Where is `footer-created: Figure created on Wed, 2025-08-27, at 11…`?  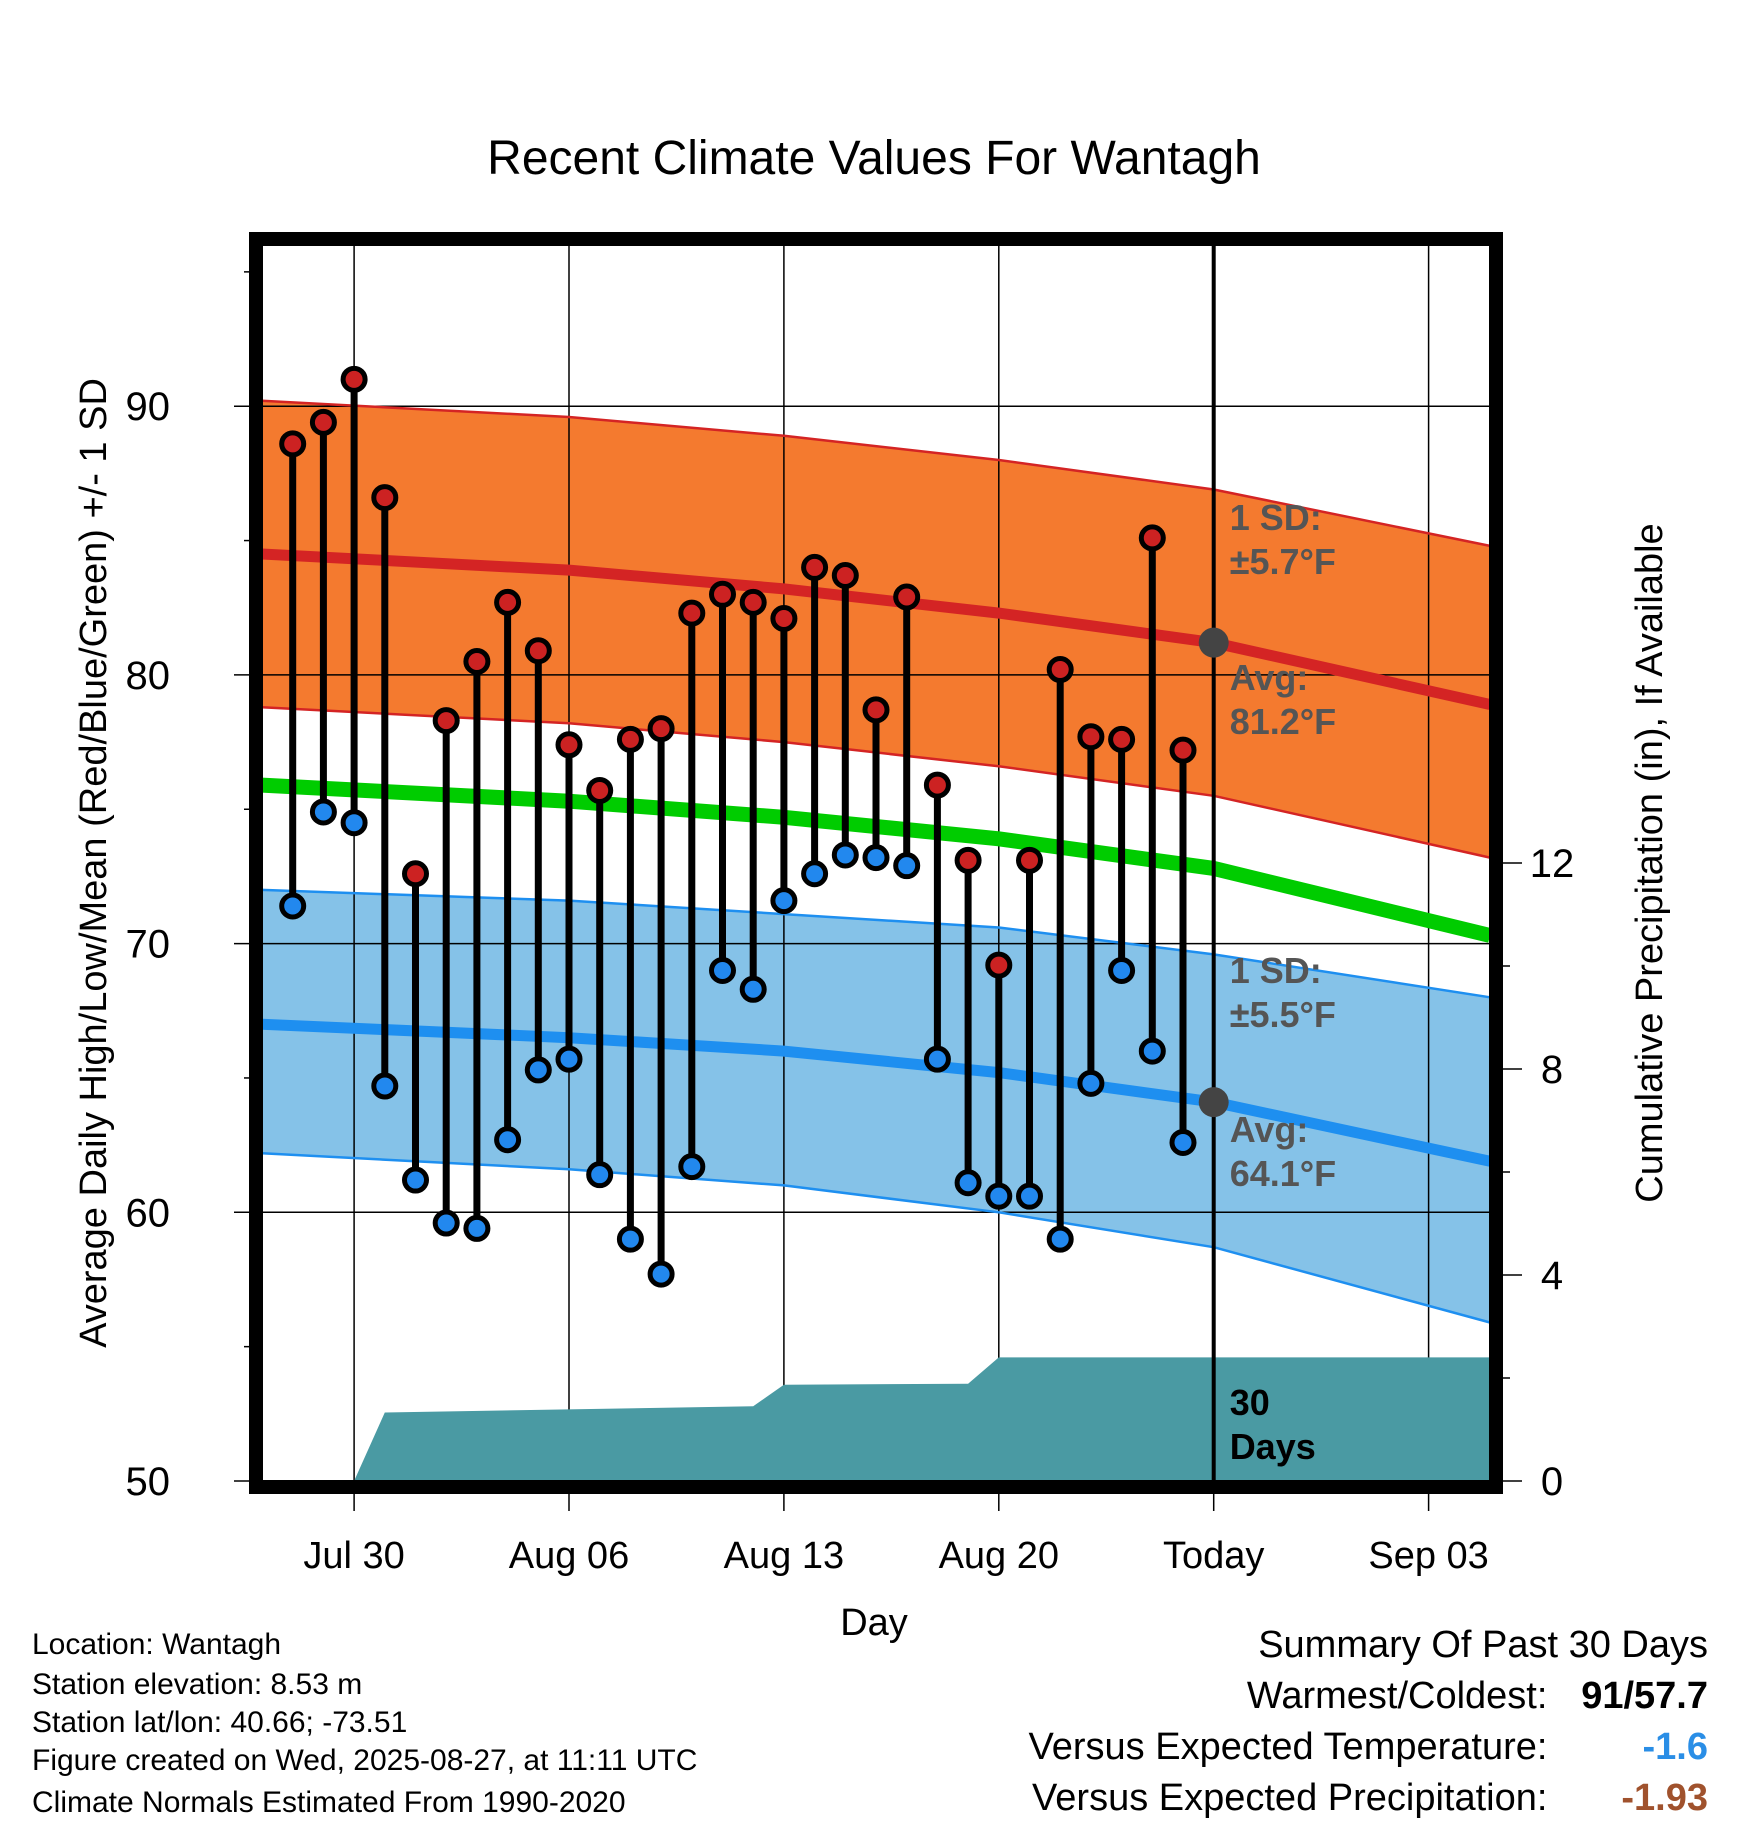 footer-created: Figure created on Wed, 2025-08-27, at 11… is located at coordinates (365, 1760).